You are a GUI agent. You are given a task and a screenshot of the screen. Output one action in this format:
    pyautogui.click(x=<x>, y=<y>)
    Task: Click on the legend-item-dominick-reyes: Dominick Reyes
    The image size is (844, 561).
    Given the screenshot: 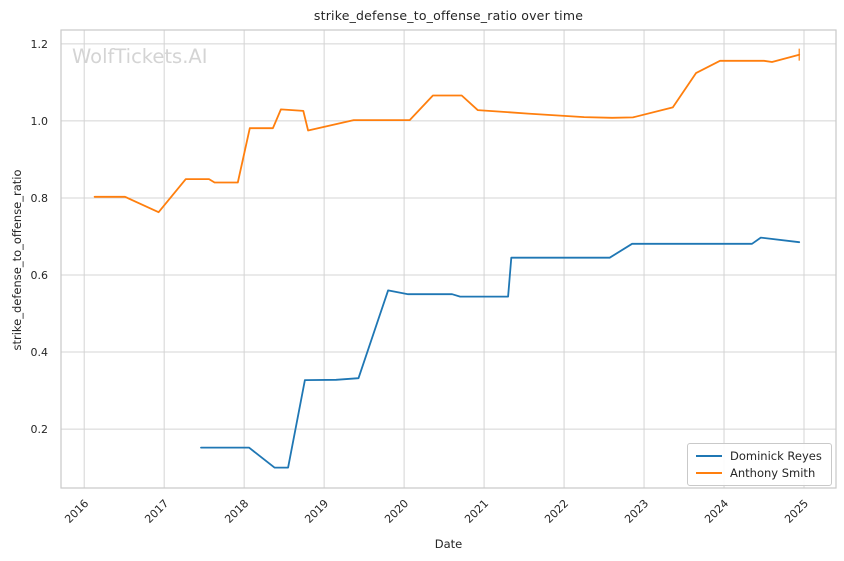 What is the action you would take?
    pyautogui.click(x=759, y=456)
    